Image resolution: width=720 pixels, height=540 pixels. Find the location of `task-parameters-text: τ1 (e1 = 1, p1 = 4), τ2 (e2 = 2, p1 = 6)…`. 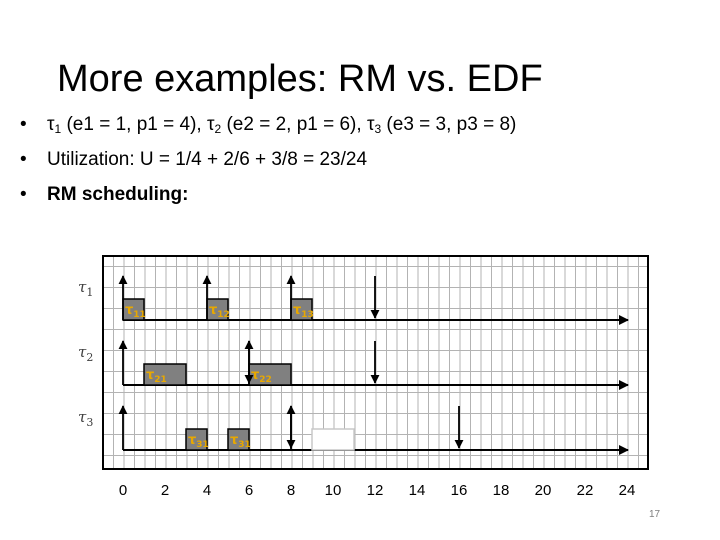

task-parameters-text: τ1 (e1 = 1, p1 = 4), τ2 (e2 = 2, p1 = 6)… is located at coordinates (282, 125).